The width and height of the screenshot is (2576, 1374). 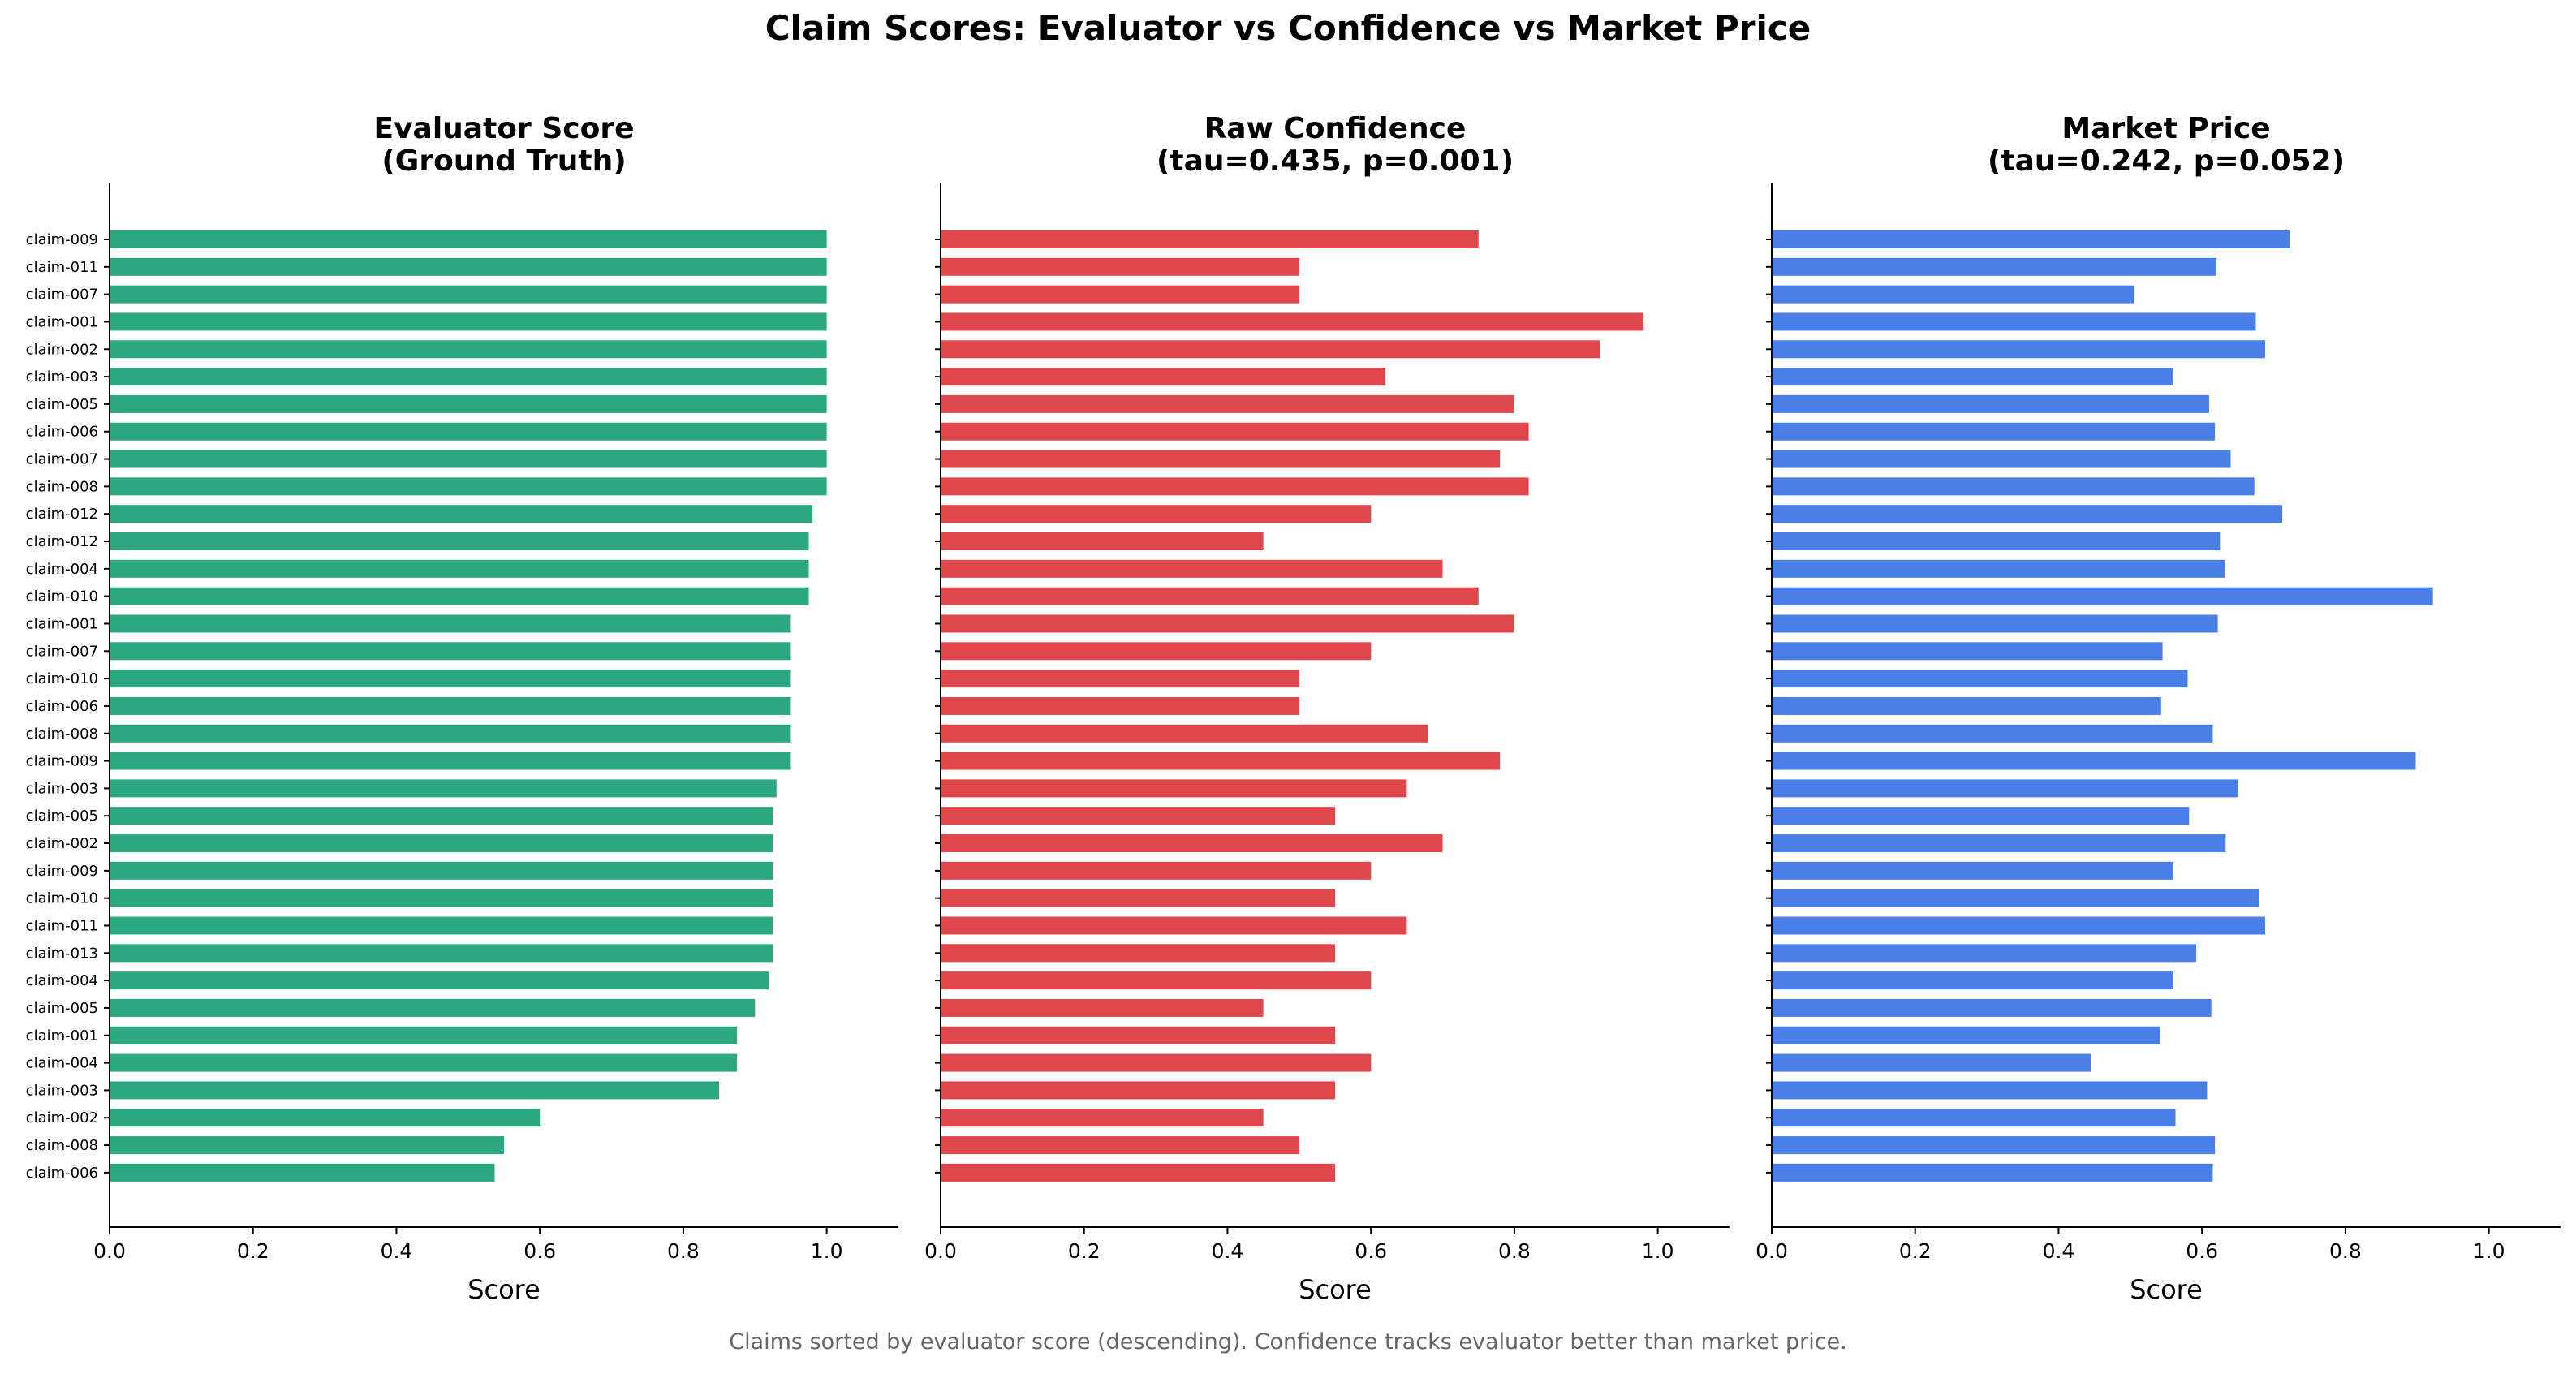 What do you see at coordinates (2346, 1251) in the screenshot?
I see `x-tick-label: 0.8` at bounding box center [2346, 1251].